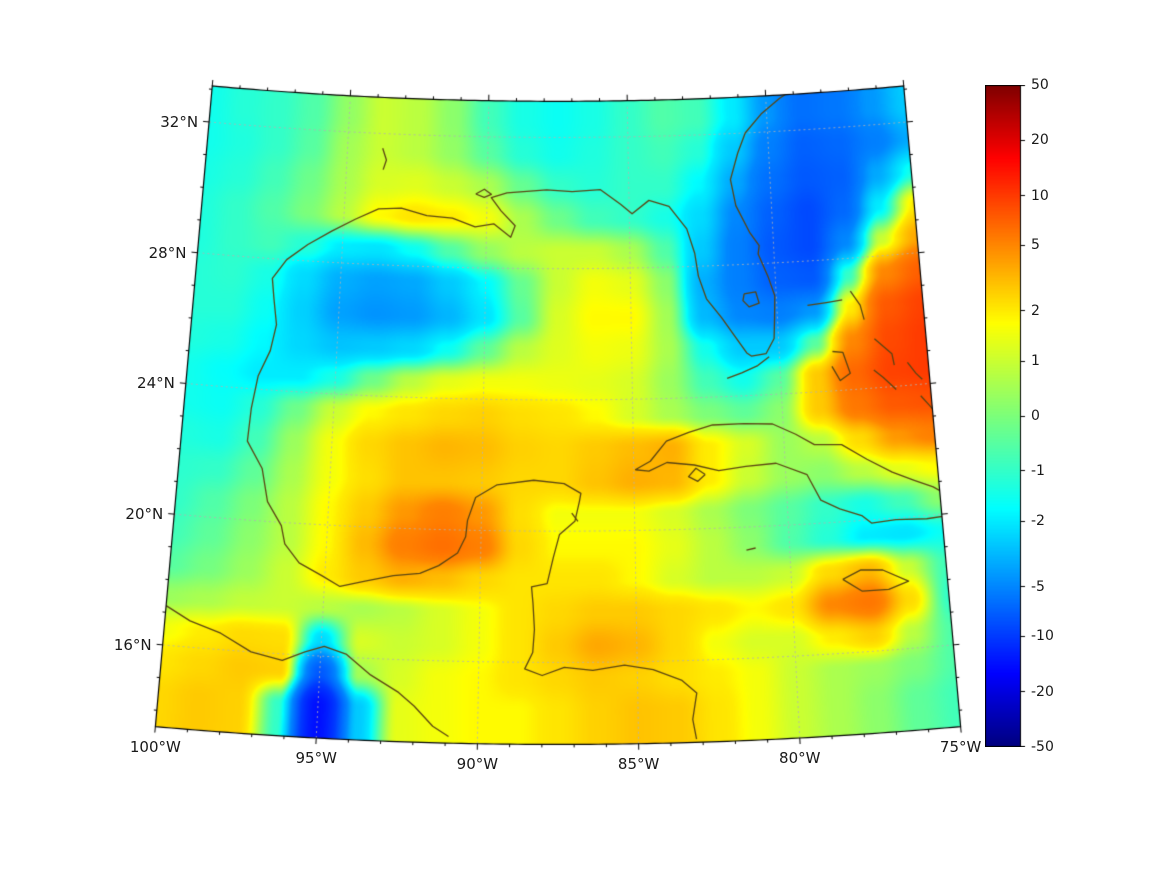  Describe the element at coordinates (477, 763) in the screenshot. I see `x-tick-label-90w: 90°W` at that location.